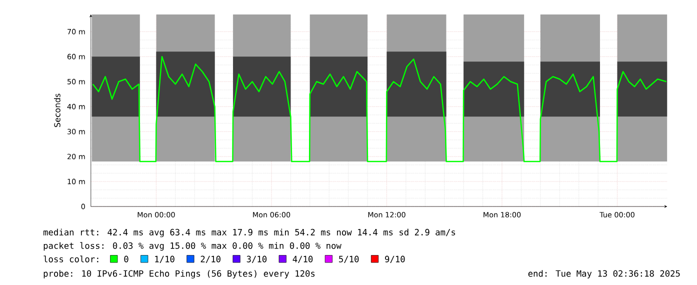 The width and height of the screenshot is (697, 285). Describe the element at coordinates (179, 274) in the screenshot. I see `text: probe: 10 IPv6-ICMP Echo Pings (56 Bytes) every 120s` at that location.